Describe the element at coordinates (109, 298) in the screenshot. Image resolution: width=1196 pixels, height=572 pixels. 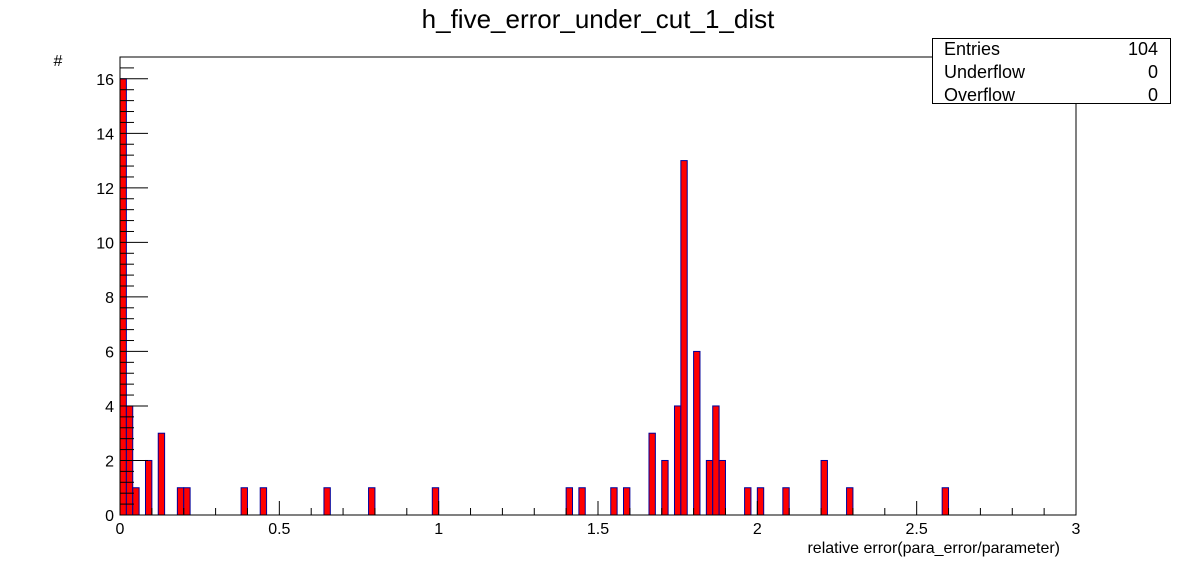
I see `y-tick-label: 8` at that location.